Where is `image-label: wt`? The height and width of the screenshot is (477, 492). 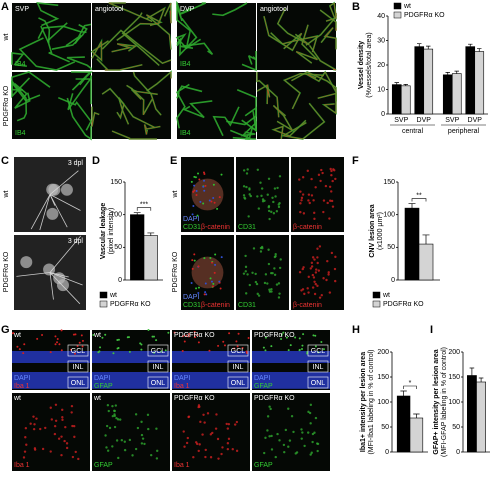 image-label: wt is located at coordinates (17, 398).